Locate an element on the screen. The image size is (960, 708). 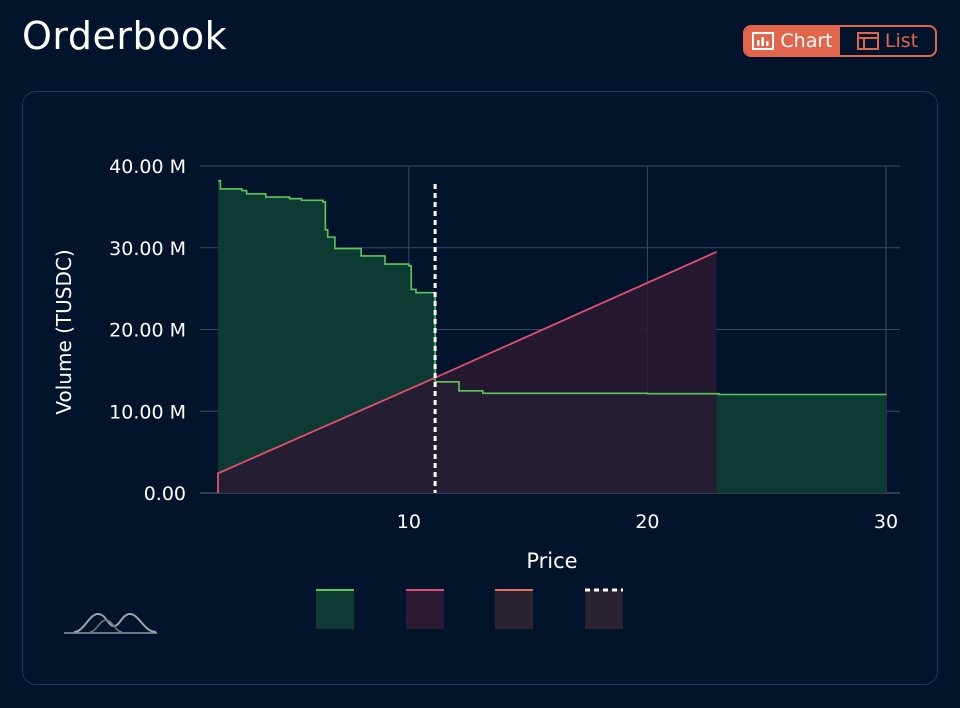
y-tick-label: 20.00 M is located at coordinates (147, 331).